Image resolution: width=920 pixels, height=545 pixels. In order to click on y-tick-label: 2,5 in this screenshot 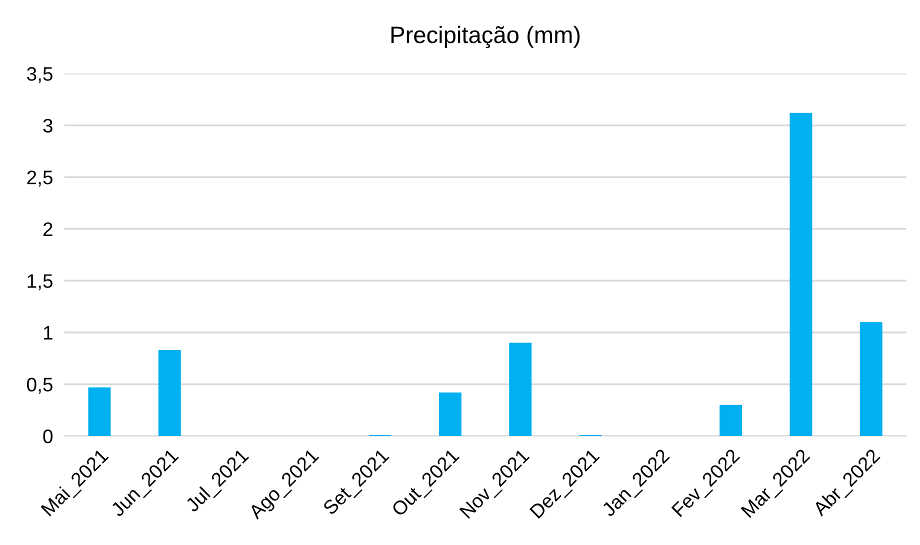, I will do `click(39, 178)`.